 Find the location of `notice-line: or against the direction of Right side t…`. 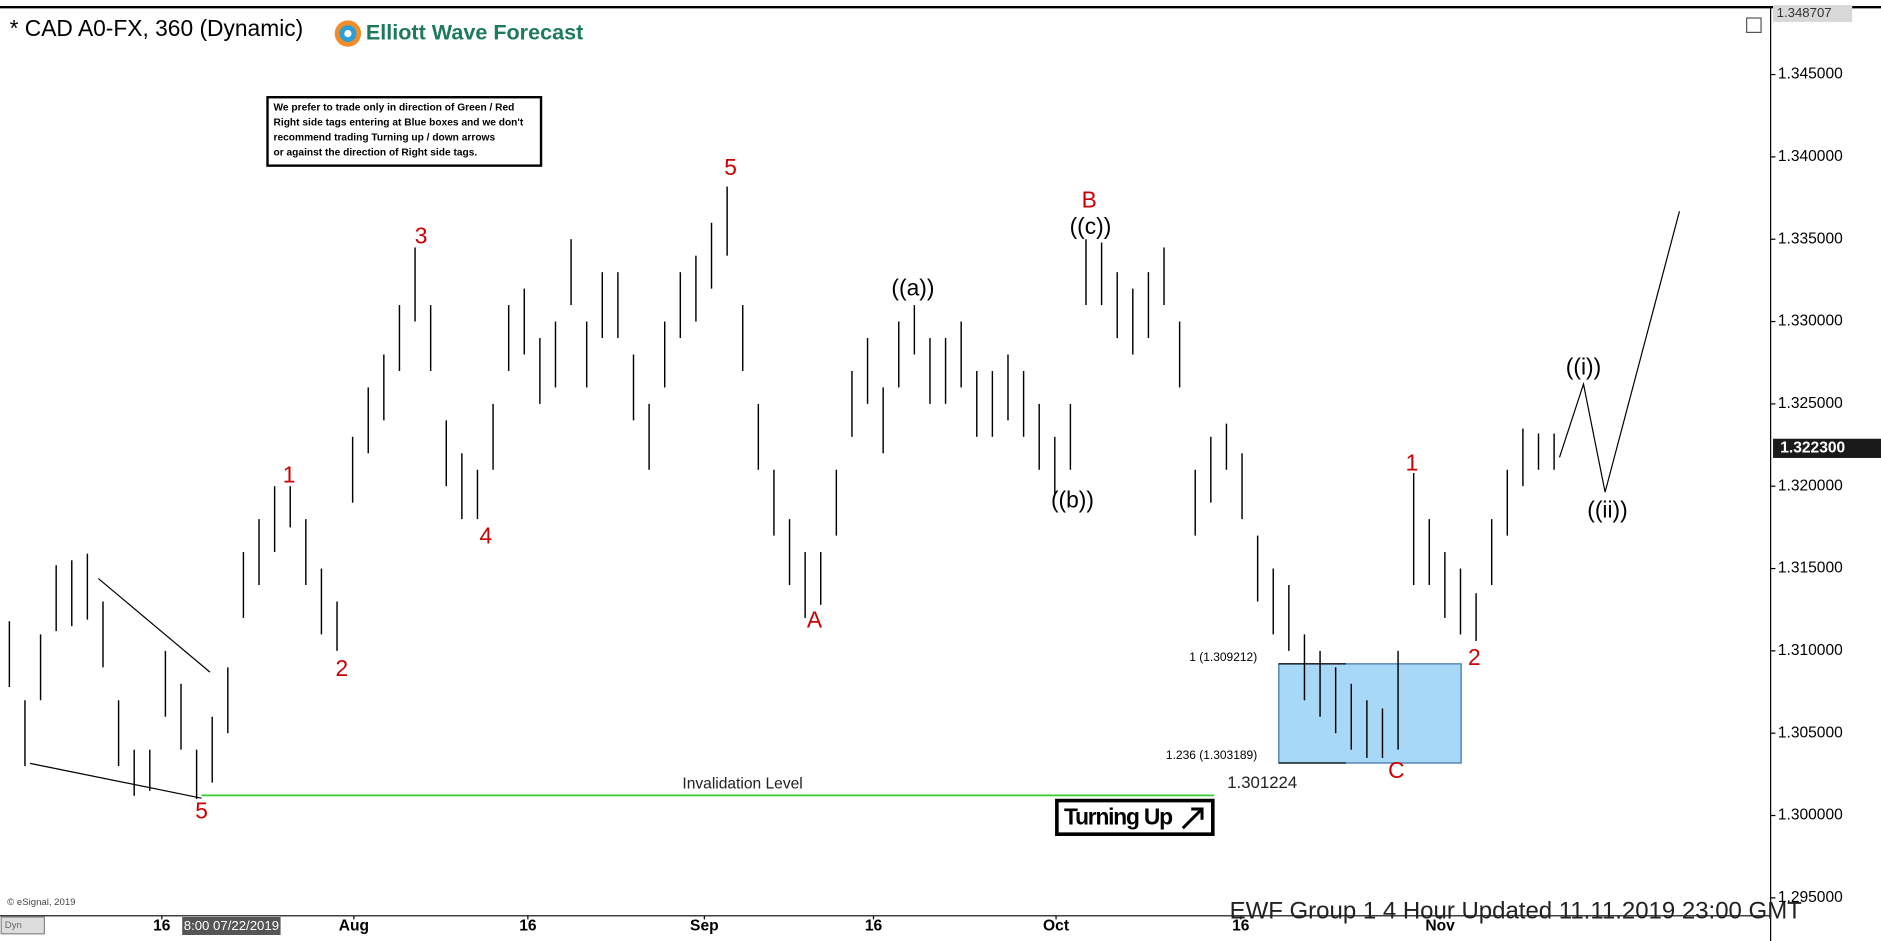

notice-line: or against the direction of Right side t… is located at coordinates (376, 153).